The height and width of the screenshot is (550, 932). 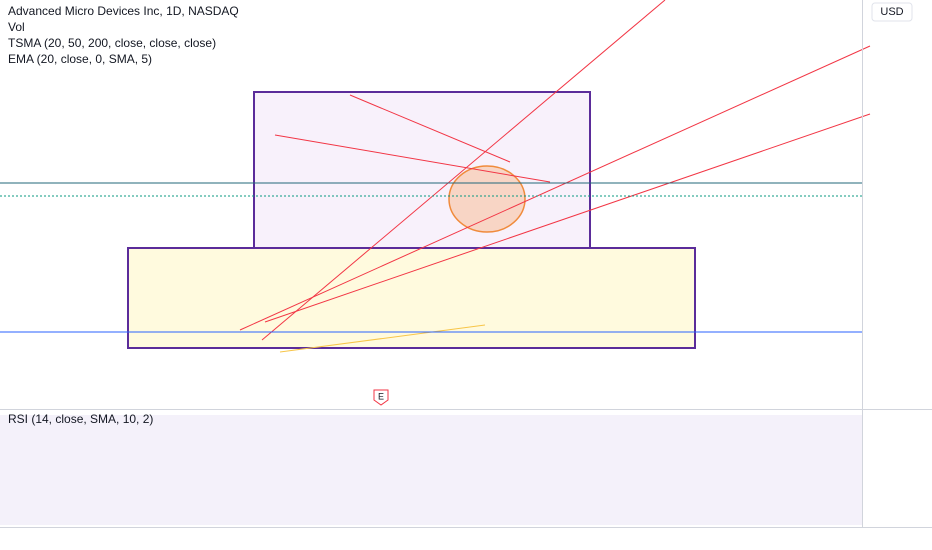 What do you see at coordinates (123, 11) in the screenshot?
I see `symbol-title: Advanced Micro Devices Inc, 1D, NASDAQ` at bounding box center [123, 11].